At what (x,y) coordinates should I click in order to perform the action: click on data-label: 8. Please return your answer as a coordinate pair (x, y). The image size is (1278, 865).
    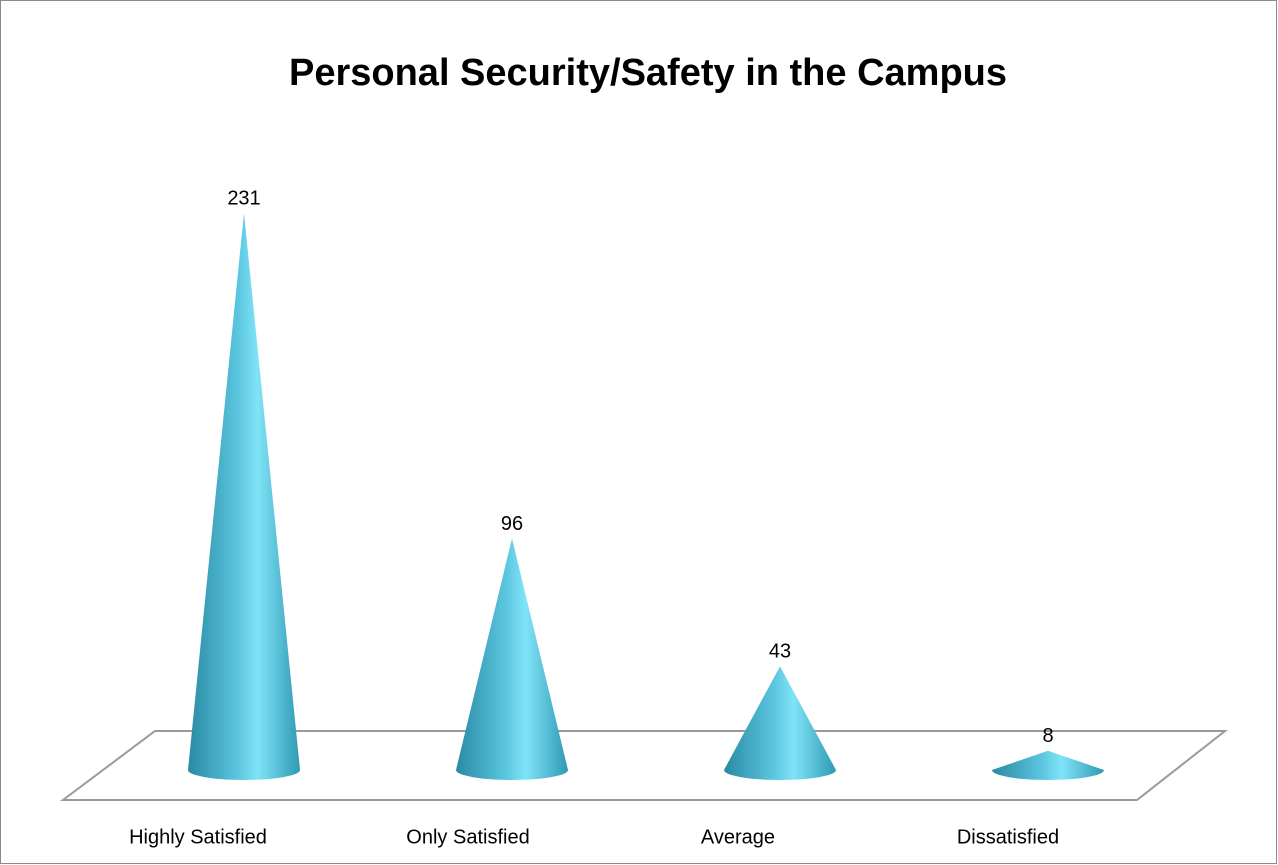
    Looking at the image, I should click on (1047, 736).